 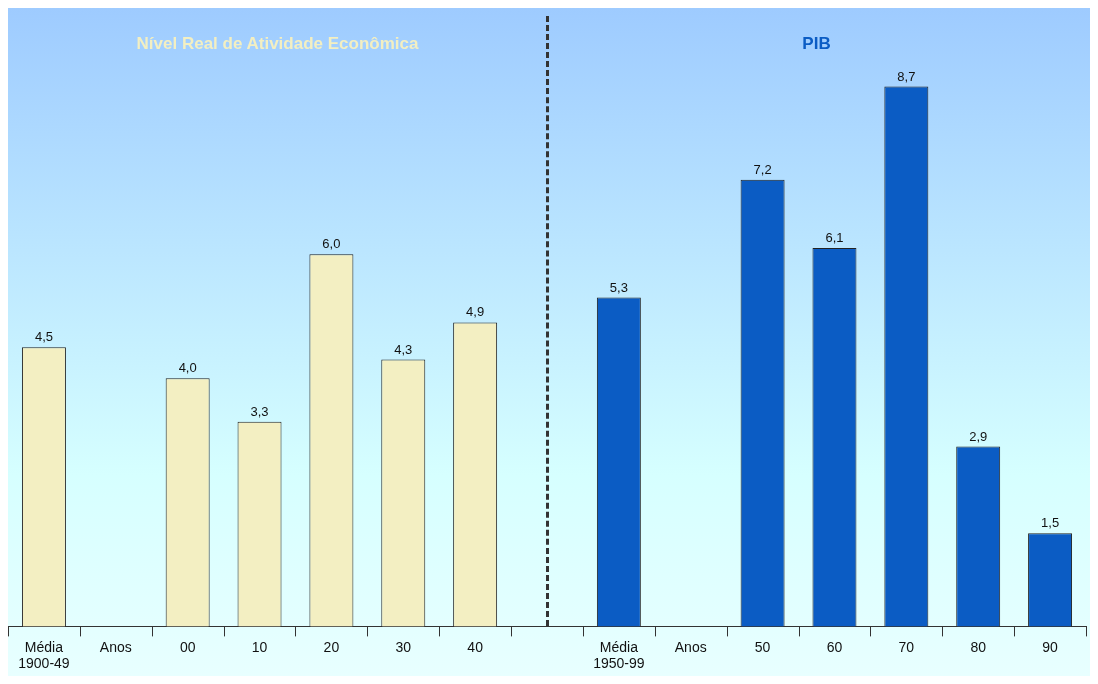 I want to click on x-tick-label: 80, so click(x=978, y=646).